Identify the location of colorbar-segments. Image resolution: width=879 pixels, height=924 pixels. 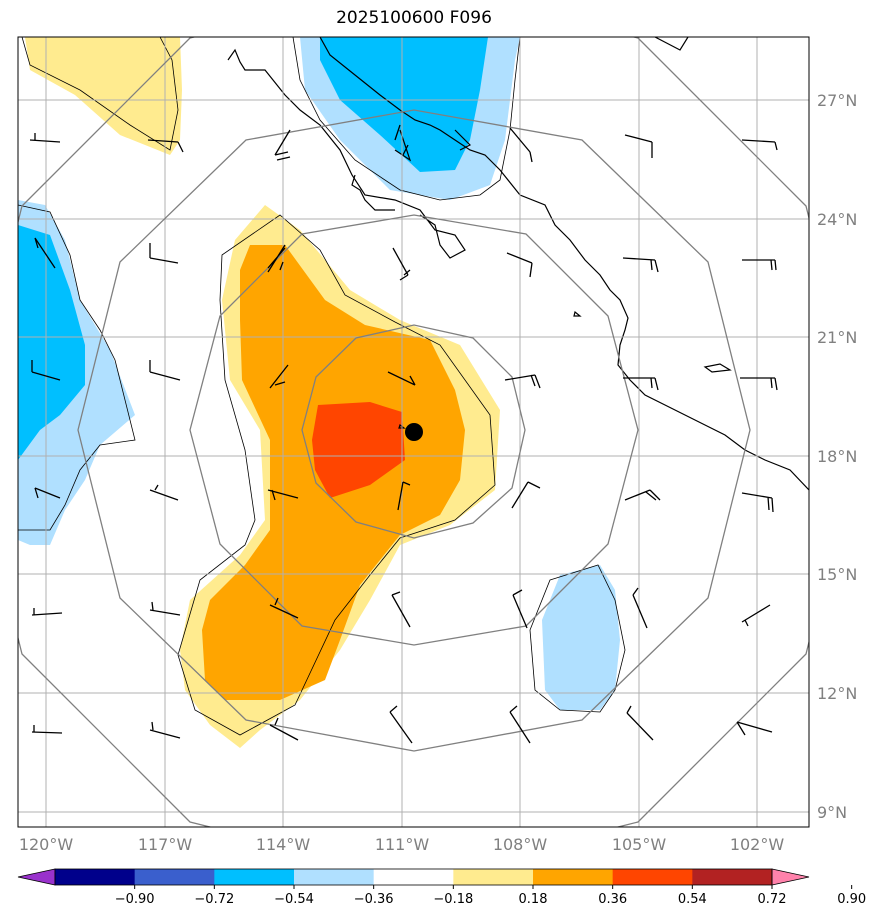
(414, 877).